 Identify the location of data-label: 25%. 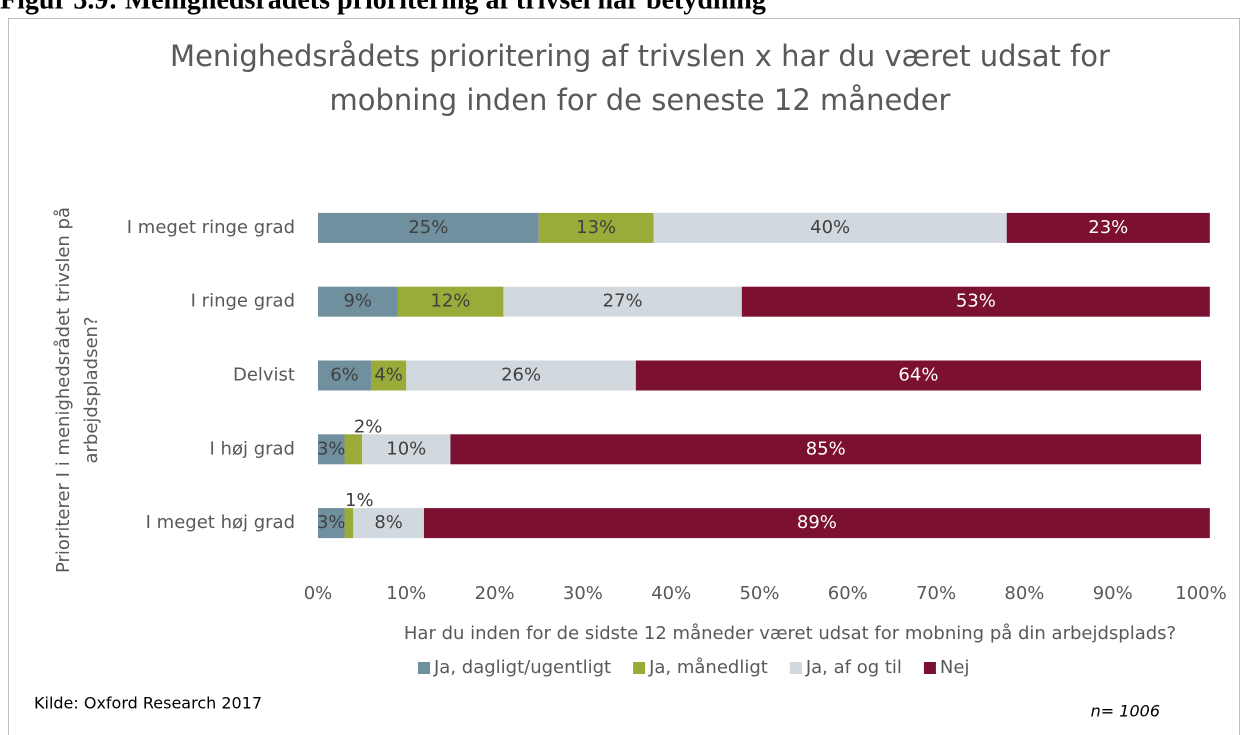
(428, 227).